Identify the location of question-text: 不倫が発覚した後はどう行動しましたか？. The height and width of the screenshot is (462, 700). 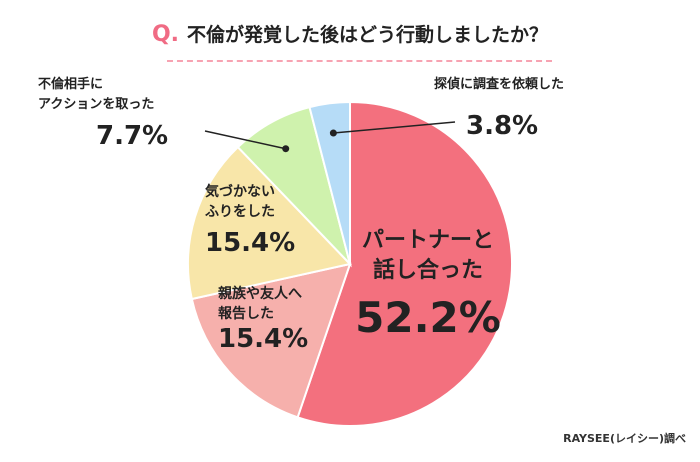
(368, 35).